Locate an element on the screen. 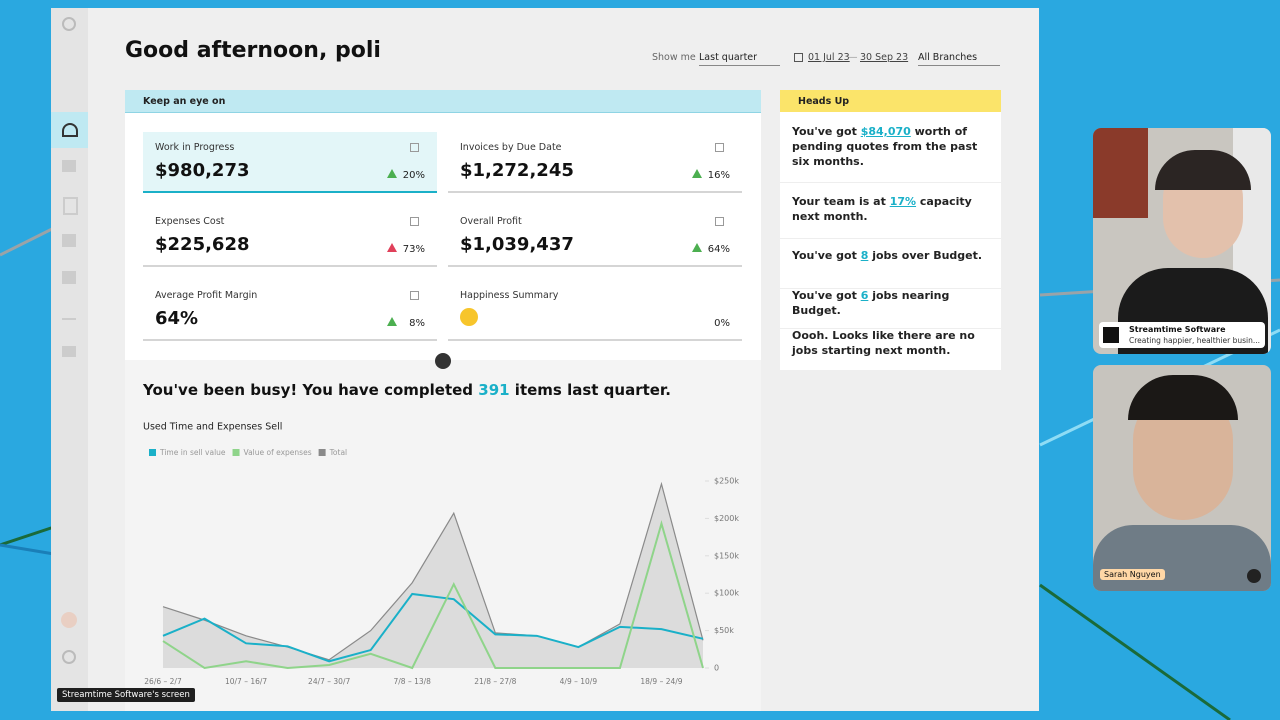  metric-card: Average Profit Margin 64% 8% is located at coordinates (290, 310).